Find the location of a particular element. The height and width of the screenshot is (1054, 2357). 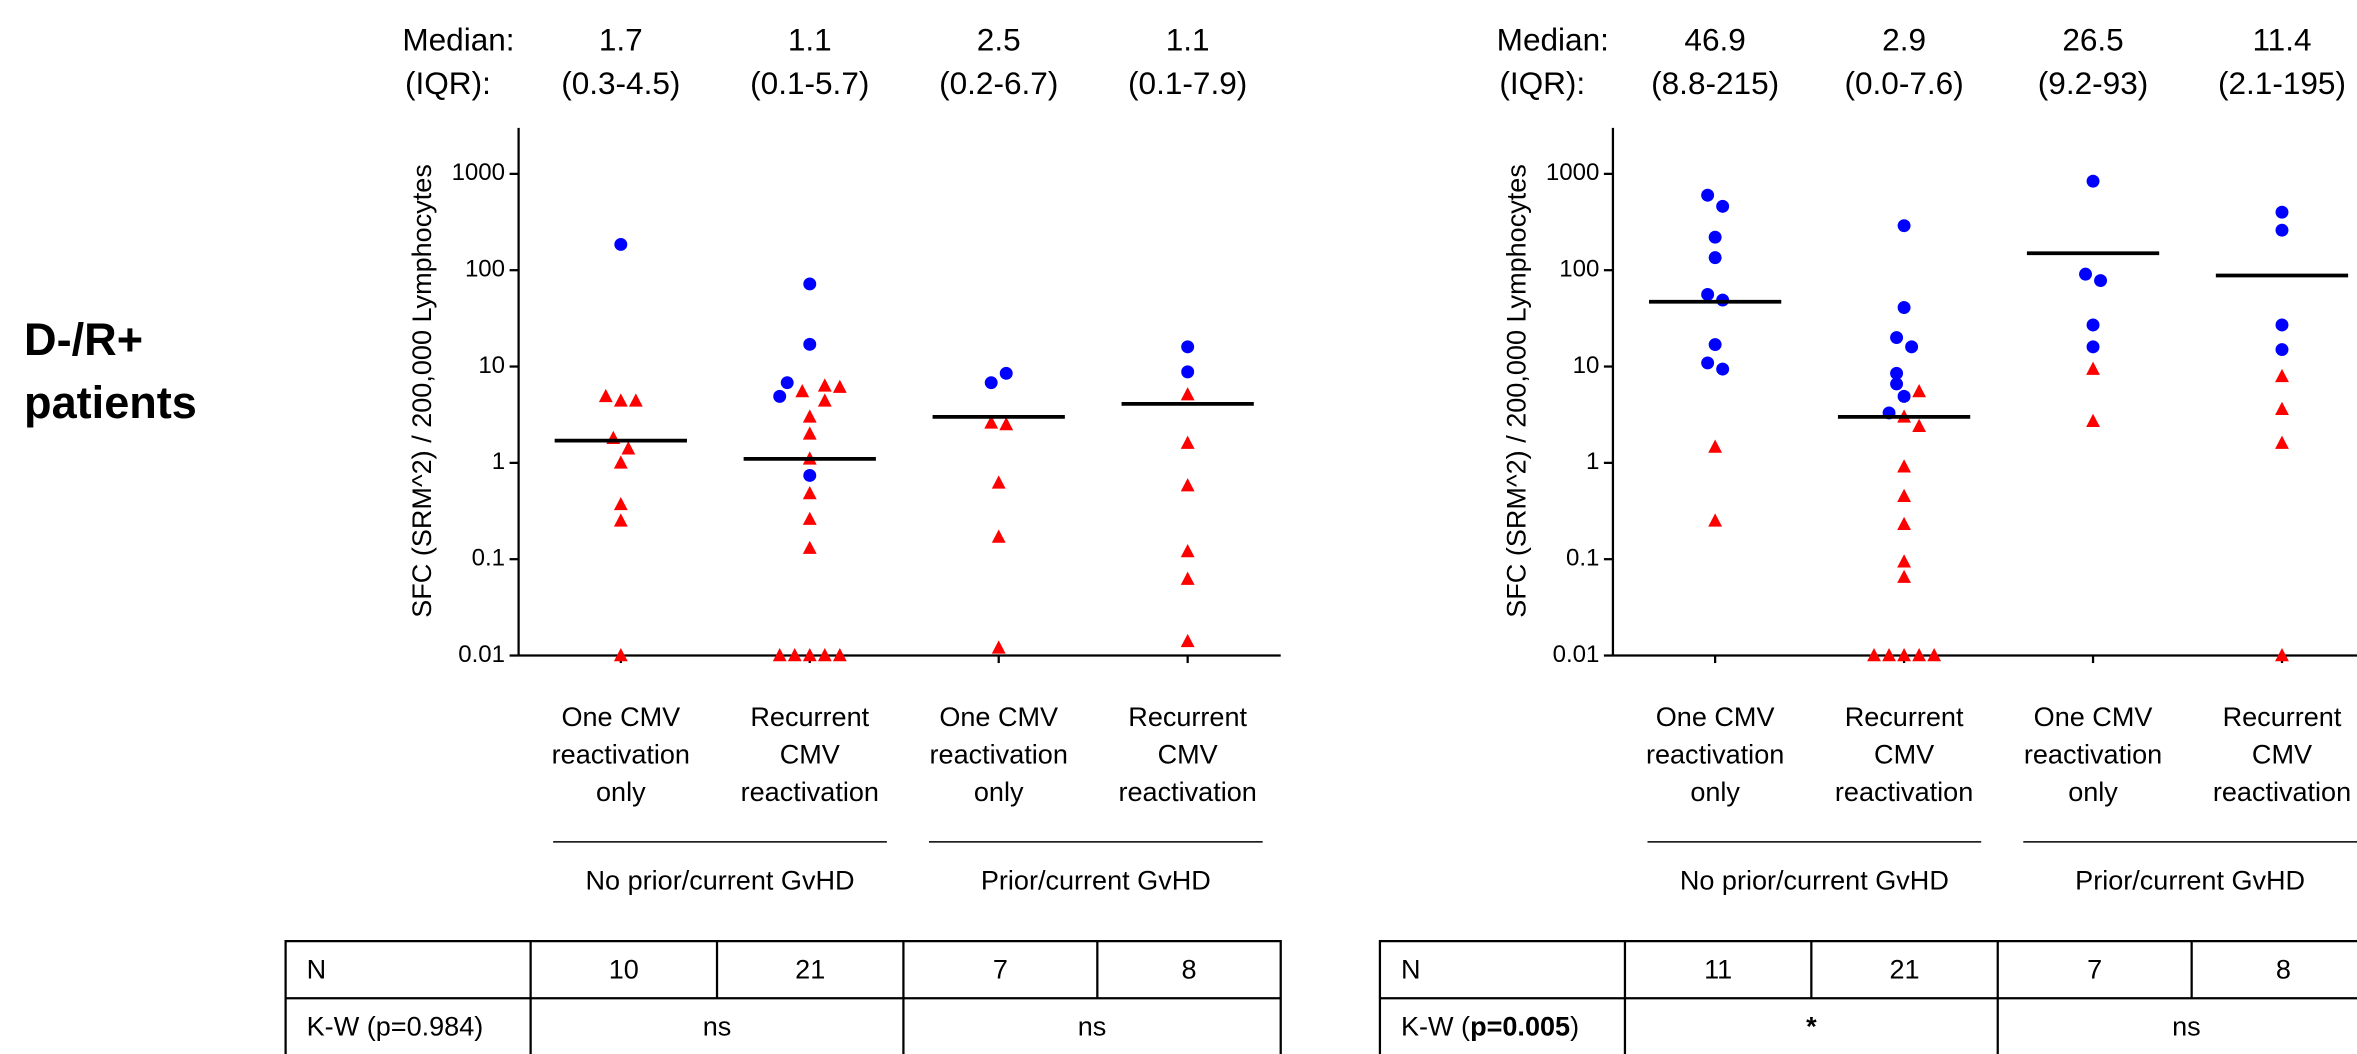

table-cell: 8 is located at coordinates (1188, 969).